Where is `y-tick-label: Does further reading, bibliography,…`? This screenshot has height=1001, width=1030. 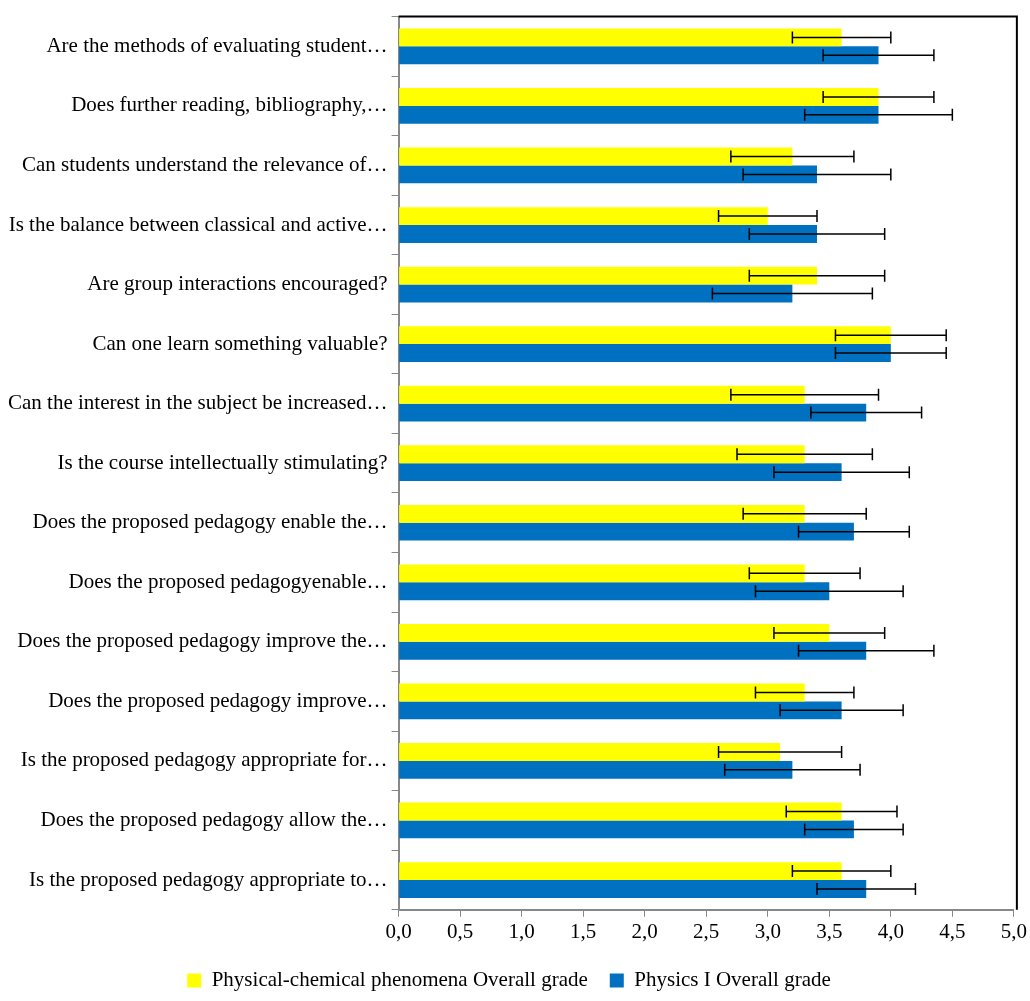
y-tick-label: Does further reading, bibliography,… is located at coordinates (229, 104).